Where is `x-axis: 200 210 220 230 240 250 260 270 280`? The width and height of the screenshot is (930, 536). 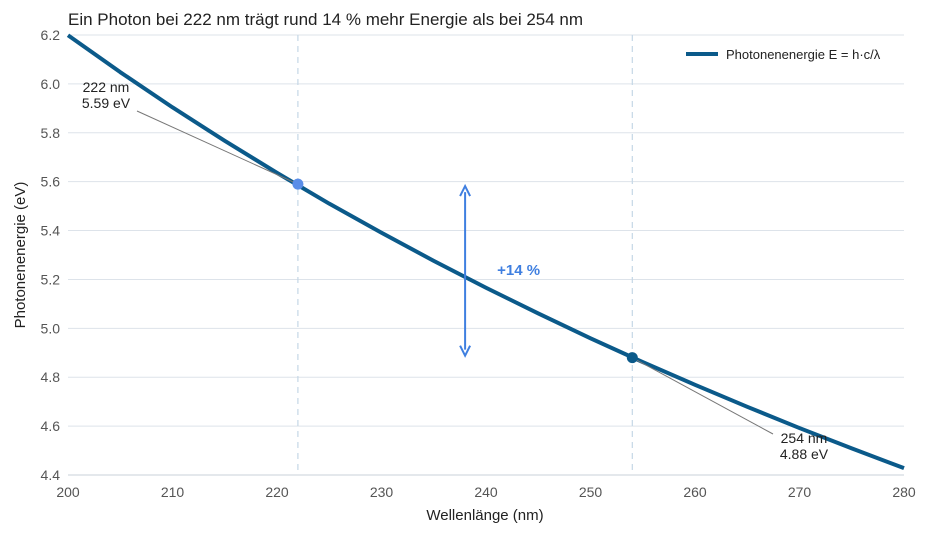 x-axis: 200 210 220 230 240 250 260 270 280 is located at coordinates (486, 487).